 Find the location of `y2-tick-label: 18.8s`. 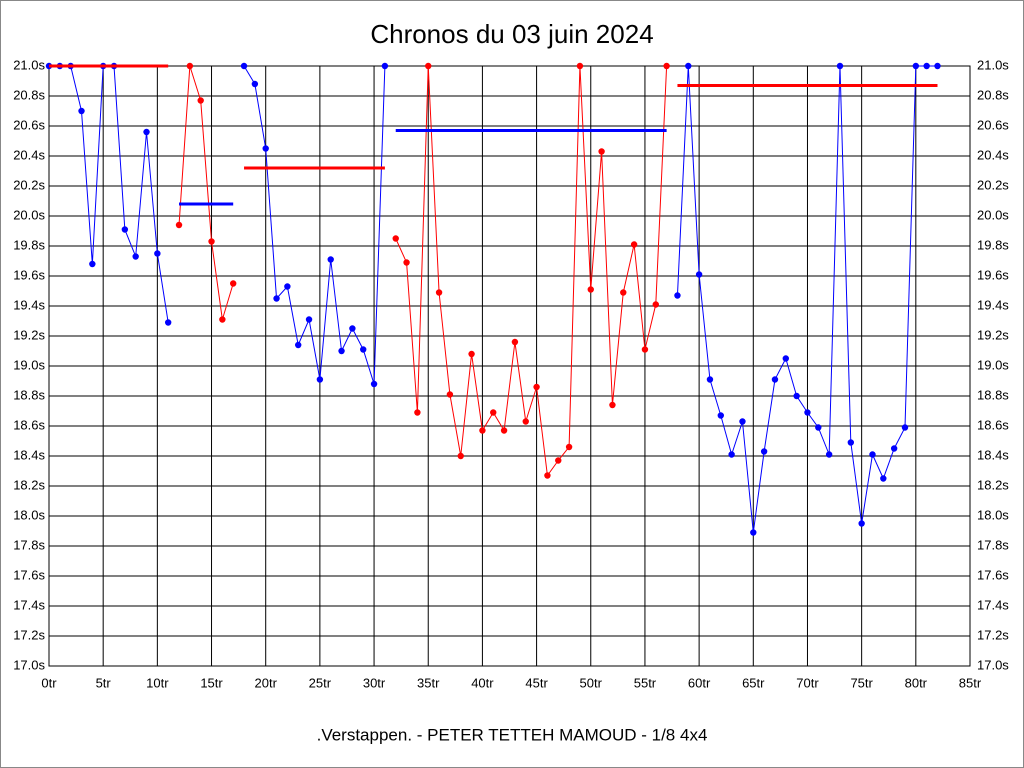

y2-tick-label: 18.8s is located at coordinates (993, 394).